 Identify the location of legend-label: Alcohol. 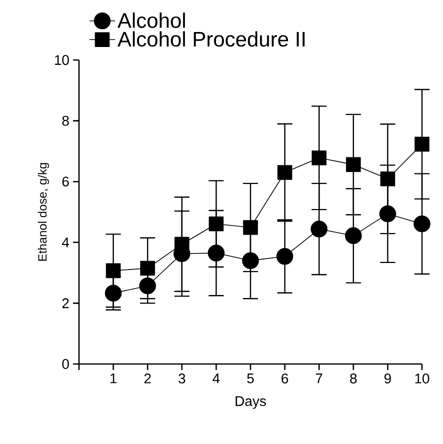
(151, 20).